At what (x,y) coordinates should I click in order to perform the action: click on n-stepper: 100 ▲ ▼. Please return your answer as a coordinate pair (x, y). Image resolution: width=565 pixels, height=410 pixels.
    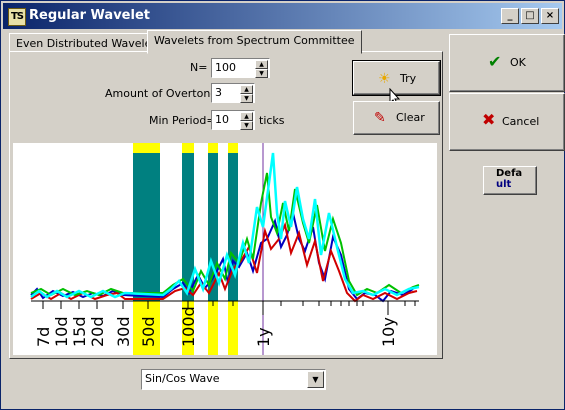
    Looking at the image, I should click on (240, 68).